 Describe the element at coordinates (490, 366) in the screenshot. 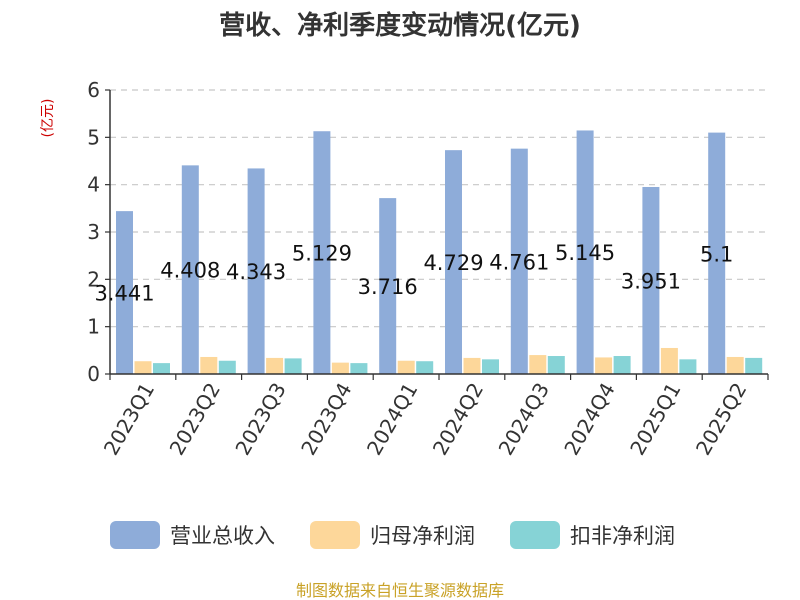

I see `bar-3-2024Q2` at that location.